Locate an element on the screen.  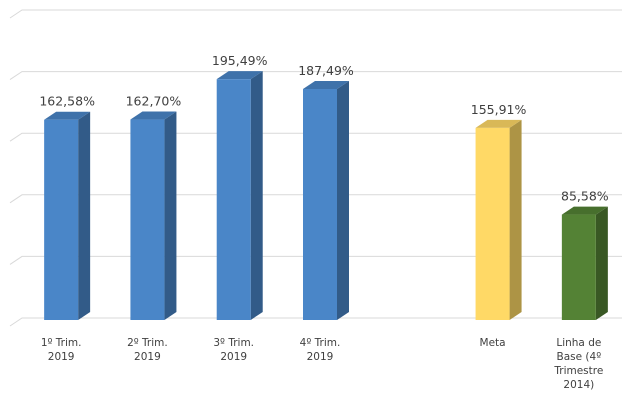
x-tick-label: 3º Trim. 2019 is located at coordinates (234, 350).